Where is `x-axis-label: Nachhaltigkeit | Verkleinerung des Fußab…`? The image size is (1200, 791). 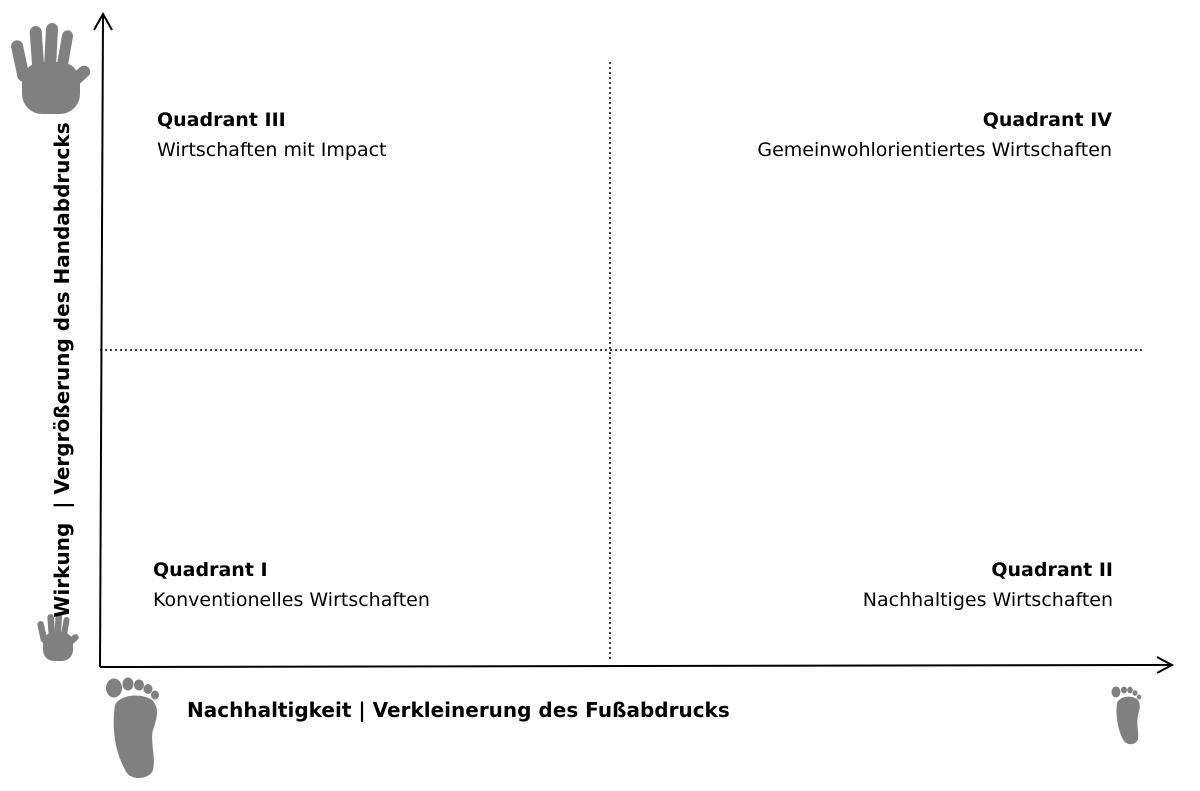
x-axis-label: Nachhaltigkeit | Verkleinerung des Fußab… is located at coordinates (458, 710).